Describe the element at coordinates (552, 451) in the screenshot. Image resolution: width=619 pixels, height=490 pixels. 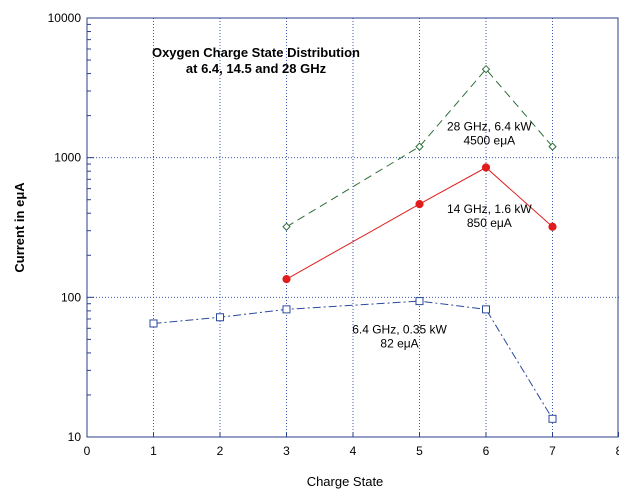
I see `x-tick-label: 7` at that location.